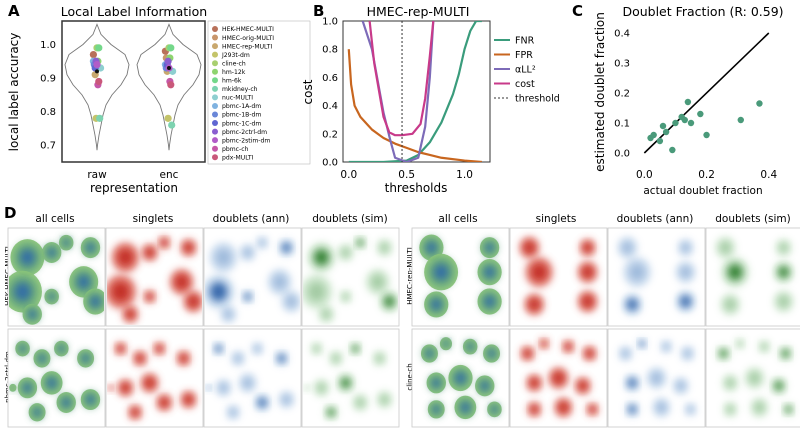  What do you see at coordinates (537, 99) in the screenshot?
I see `legend-label: threshold` at bounding box center [537, 99].